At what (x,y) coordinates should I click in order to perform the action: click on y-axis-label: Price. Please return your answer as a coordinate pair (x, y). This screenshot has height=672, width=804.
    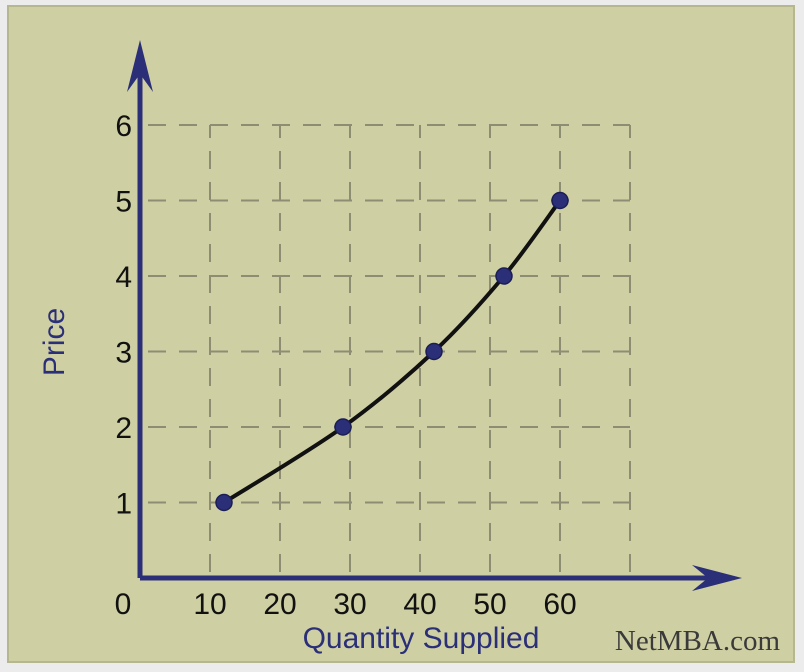
    Looking at the image, I should click on (54, 342).